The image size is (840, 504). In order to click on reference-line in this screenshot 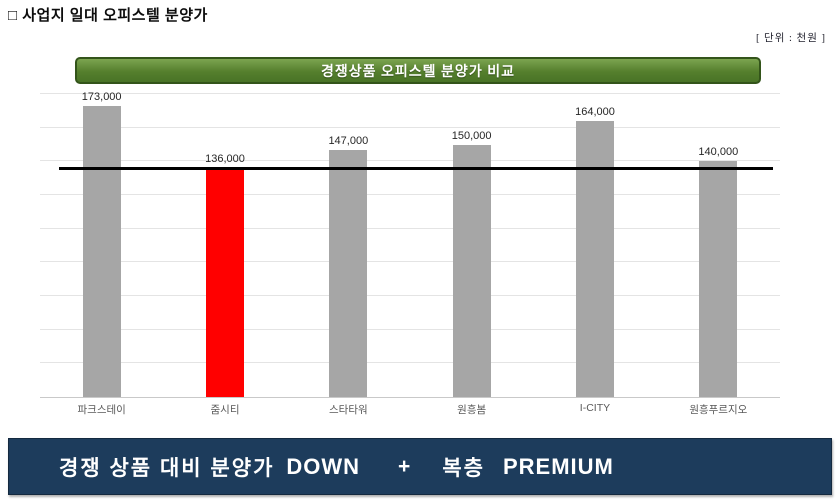, I will do `click(416, 168)`.